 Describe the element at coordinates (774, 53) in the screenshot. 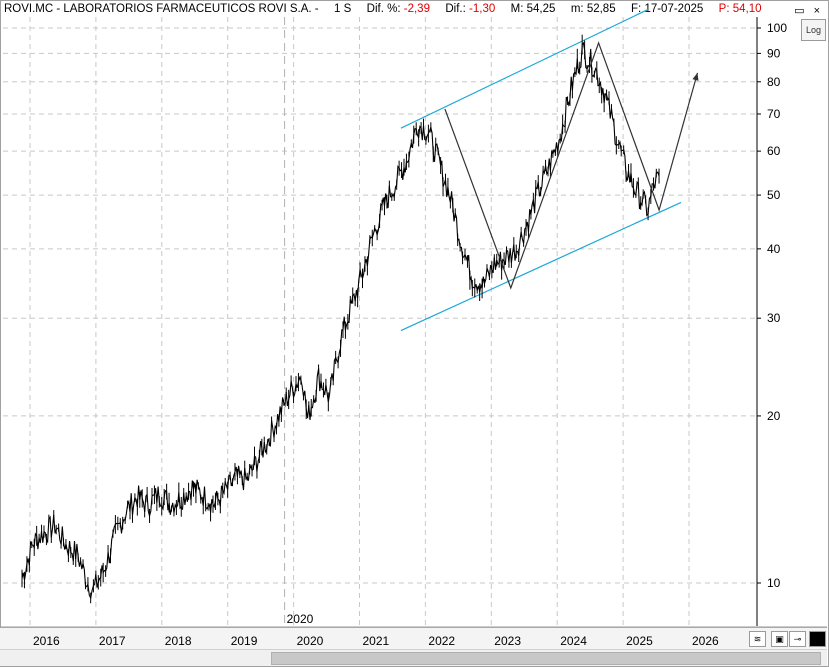

I see `y-tick-label: 90` at that location.